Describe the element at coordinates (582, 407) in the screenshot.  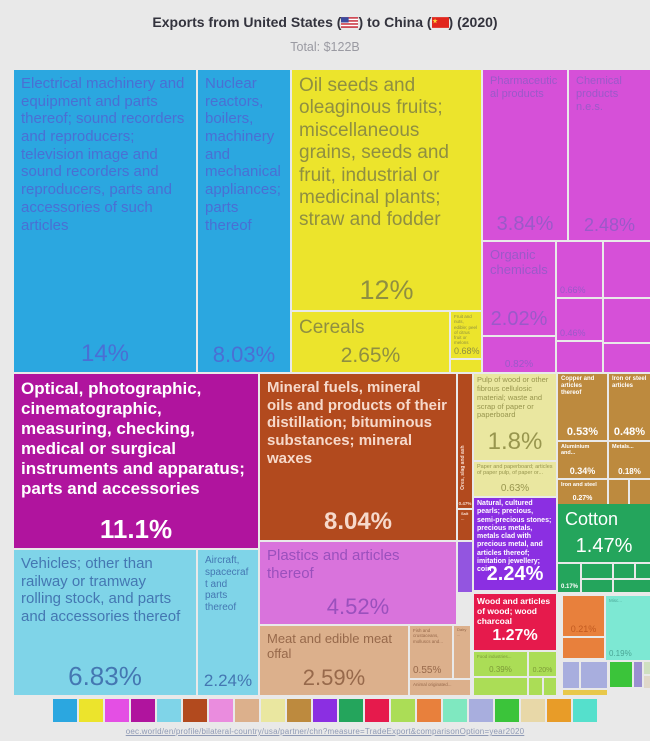
I see `tile-copper: Copper and articles thereof 0.53%` at that location.